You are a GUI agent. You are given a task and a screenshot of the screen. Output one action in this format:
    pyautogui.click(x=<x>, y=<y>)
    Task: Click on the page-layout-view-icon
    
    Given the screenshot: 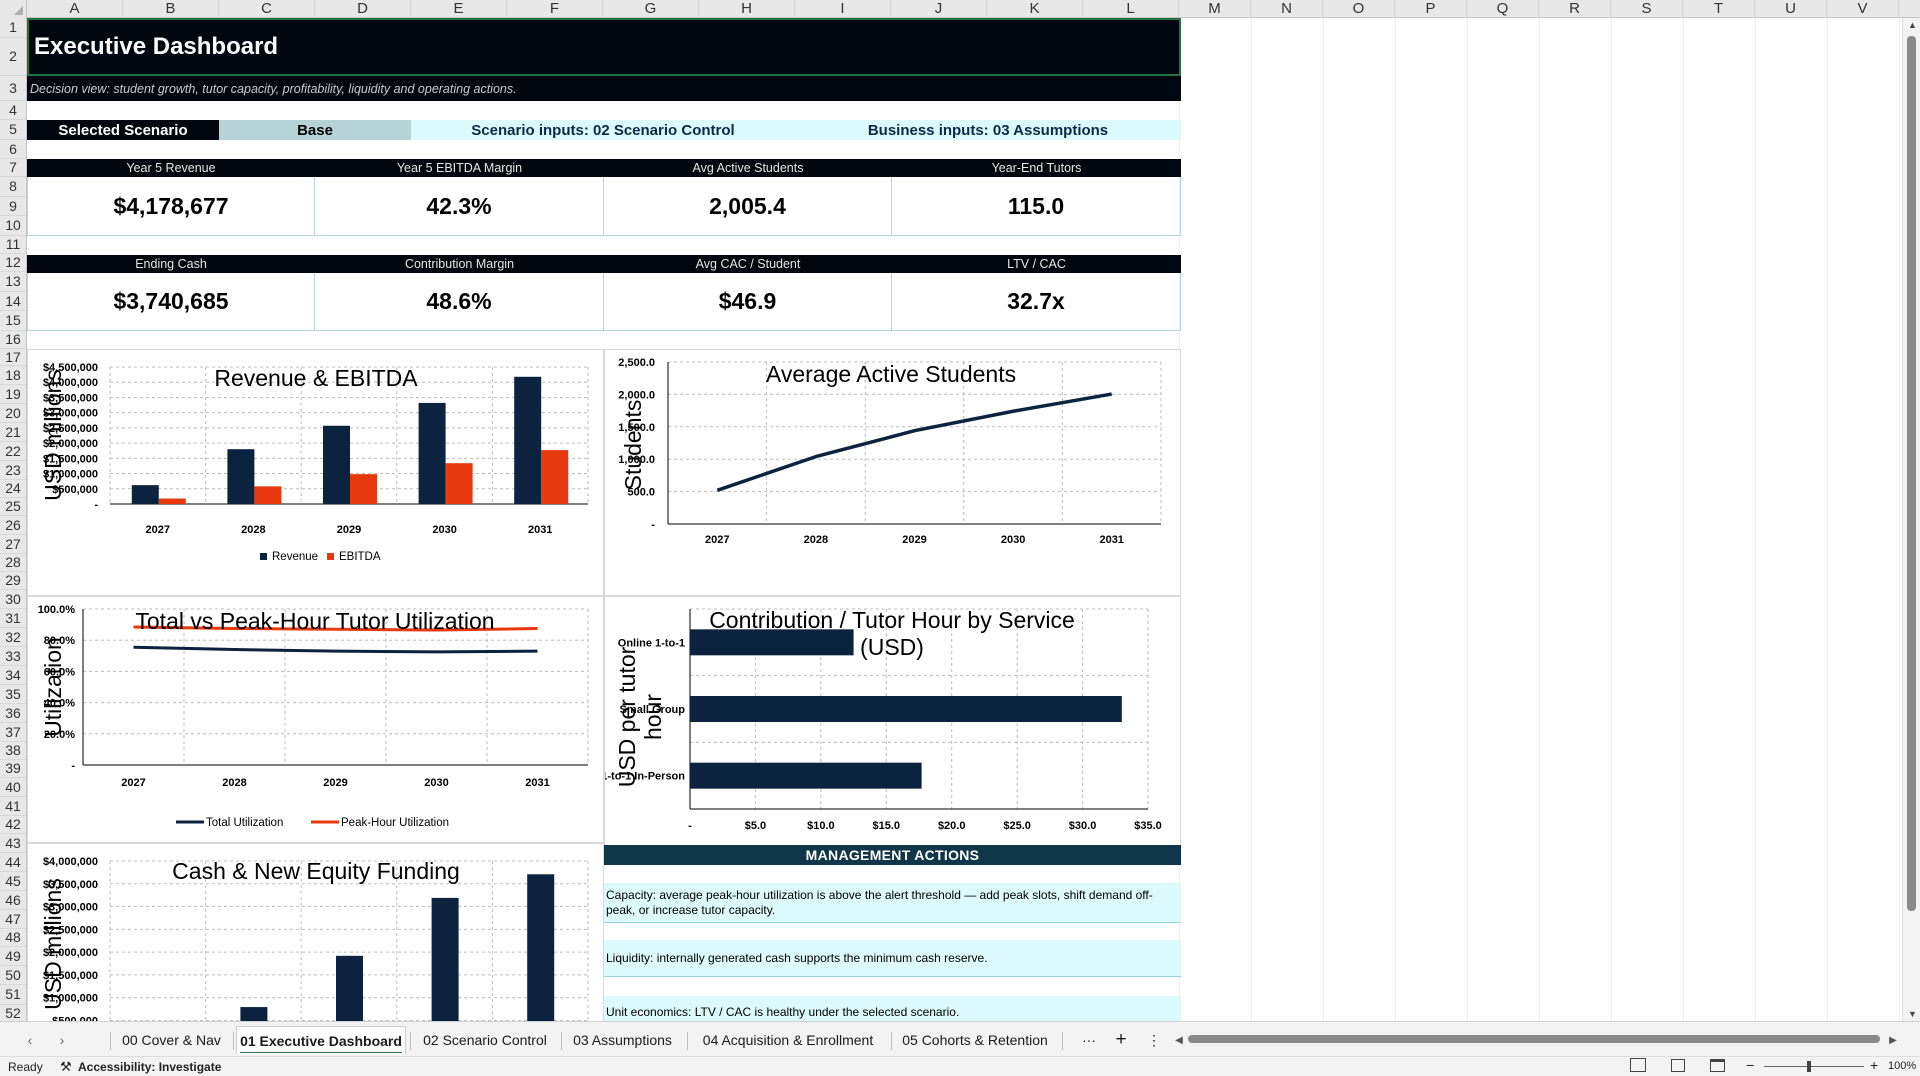 What is the action you would take?
    pyautogui.click(x=1678, y=1065)
    